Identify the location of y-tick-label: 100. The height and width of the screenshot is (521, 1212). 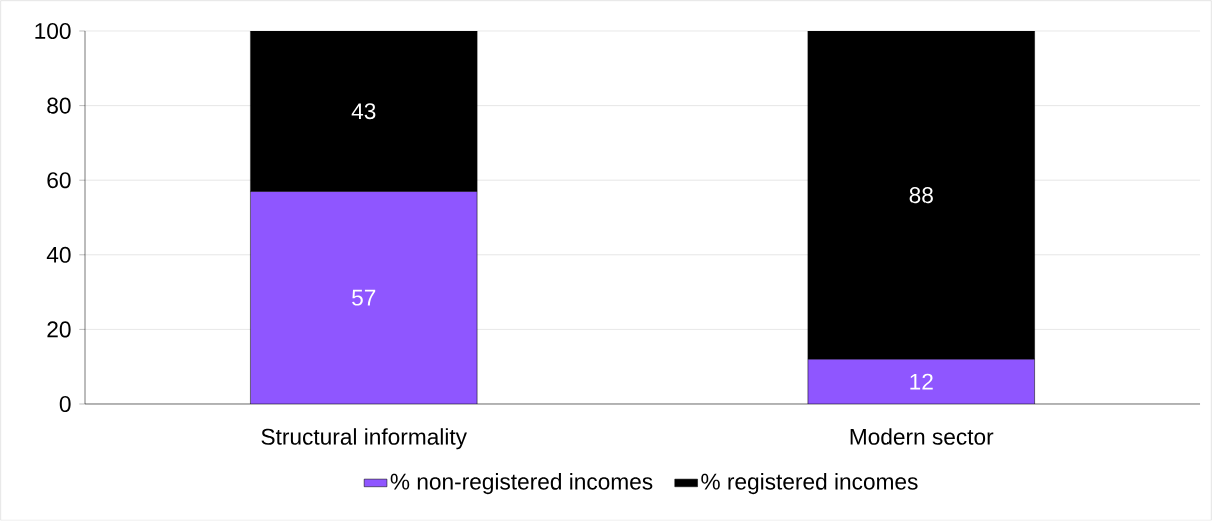
(53, 31).